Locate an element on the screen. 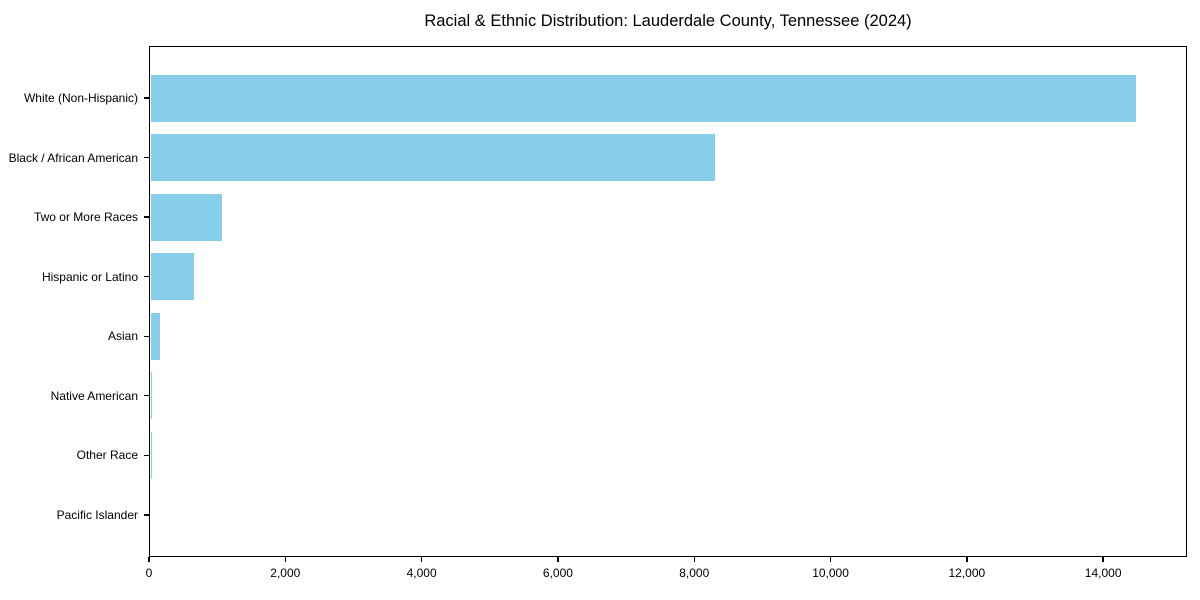  y-tick-label: Hispanic or Latino is located at coordinates (89, 276).